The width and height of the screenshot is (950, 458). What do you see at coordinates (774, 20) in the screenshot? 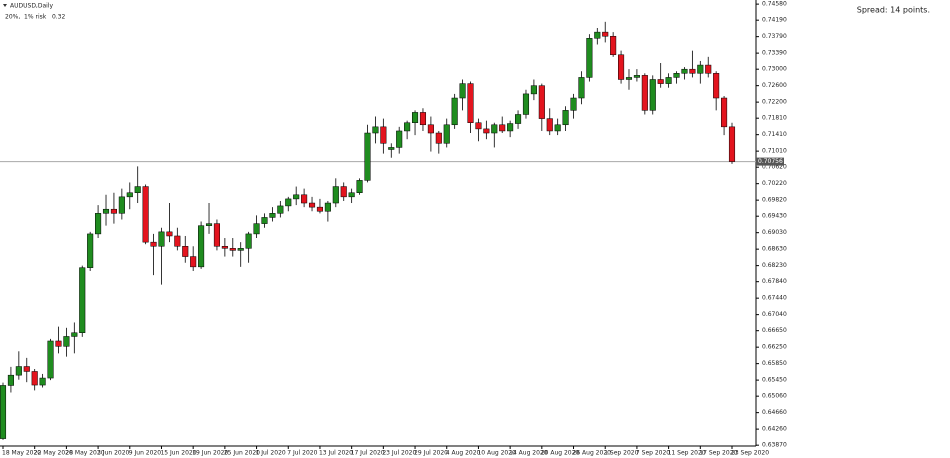
I see `y-tick-label: 0.74190` at bounding box center [774, 20].